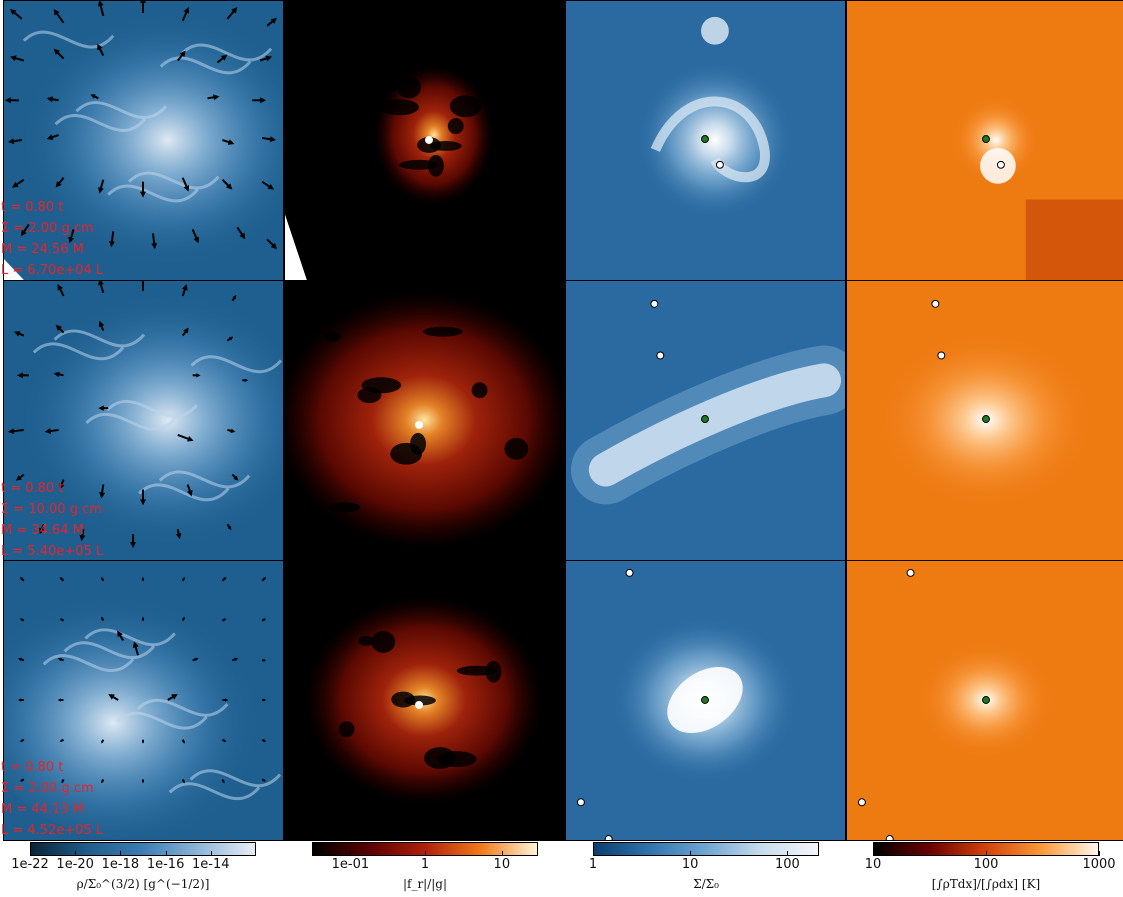  What do you see at coordinates (715, 30) in the screenshot?
I see `clump` at bounding box center [715, 30].